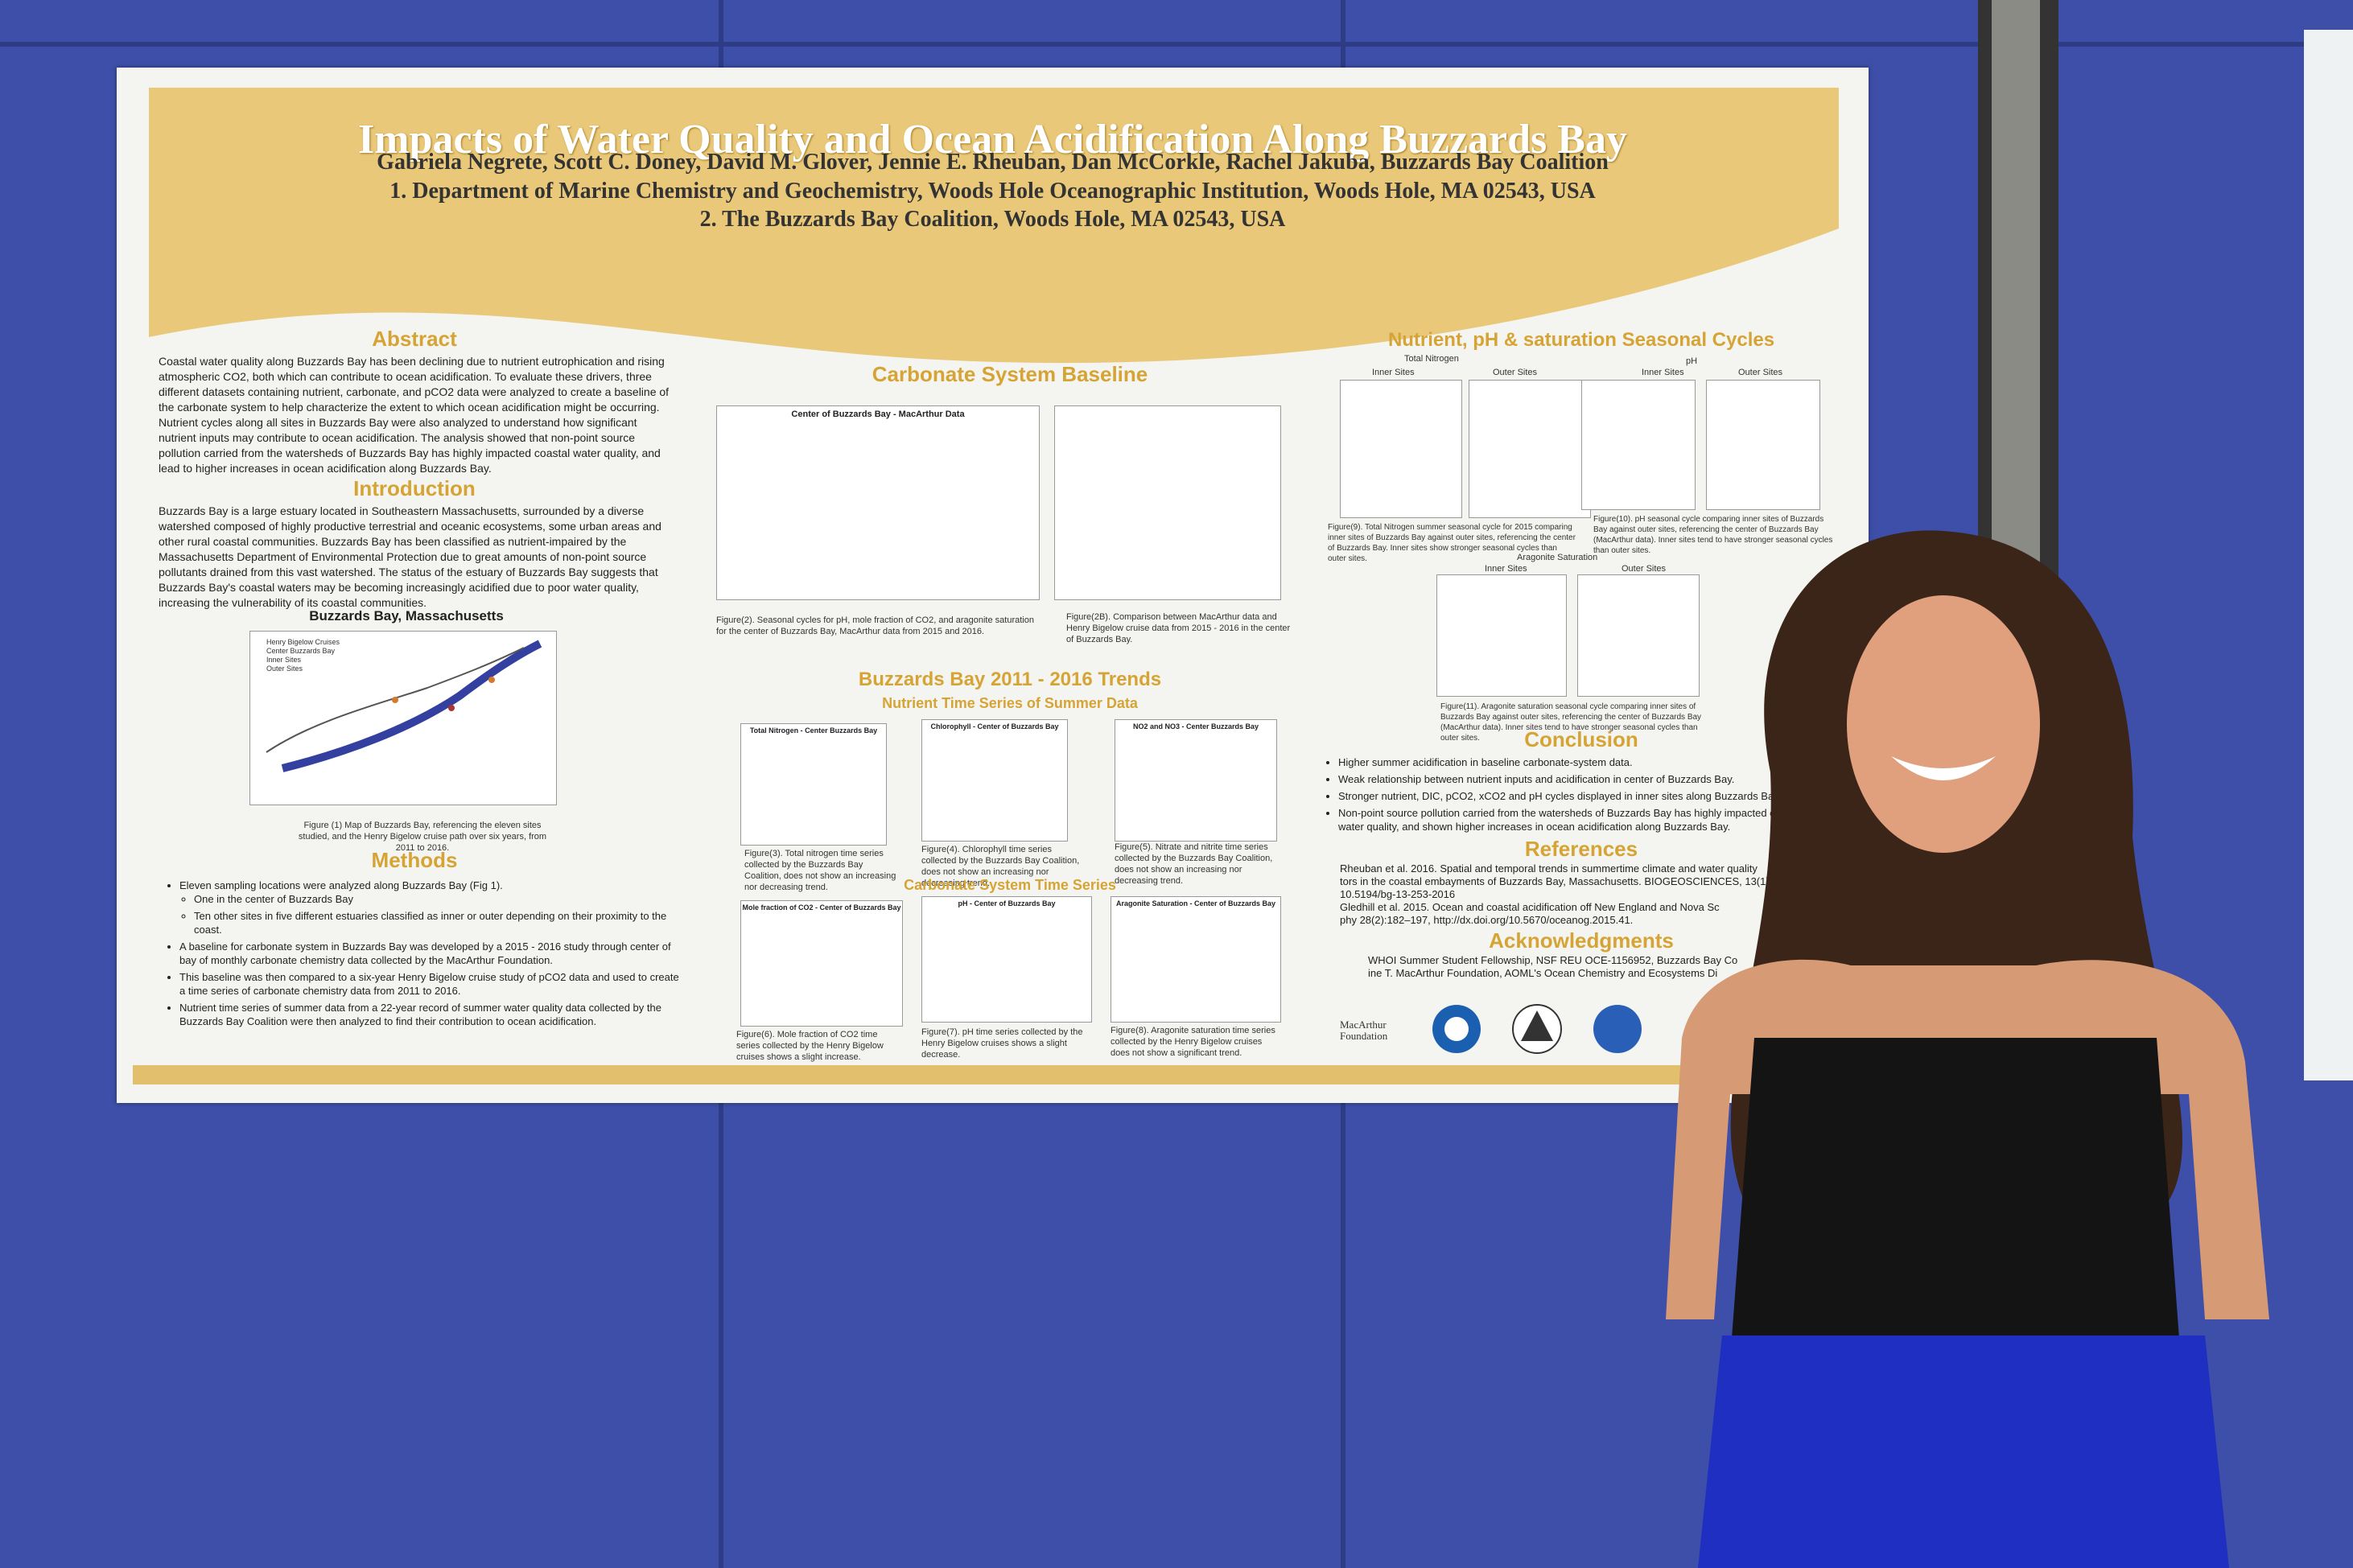  I want to click on chart-title: Chlorophyll - Center of Buzzards Bay, so click(994, 726).